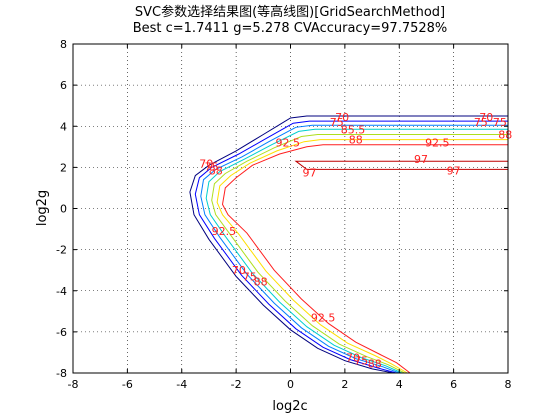 The height and width of the screenshot is (420, 560). Describe the element at coordinates (453, 384) in the screenshot. I see `x-tick-label: 6` at that location.